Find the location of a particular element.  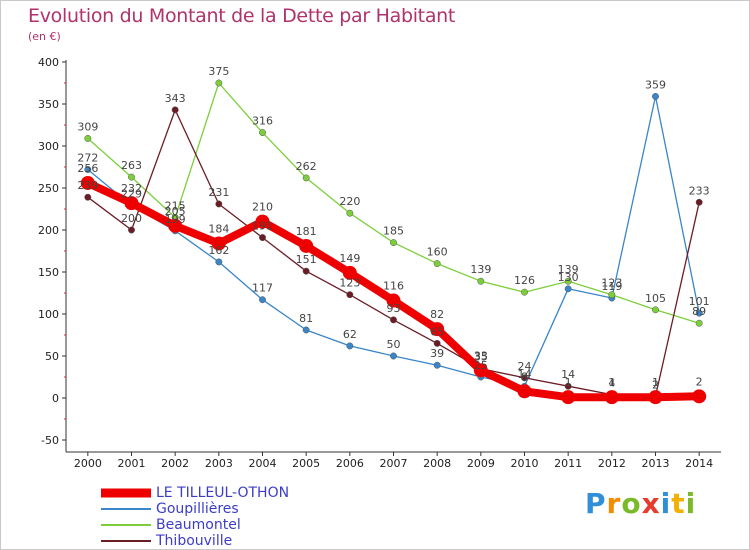

data-label: 4 is located at coordinates (611, 383).